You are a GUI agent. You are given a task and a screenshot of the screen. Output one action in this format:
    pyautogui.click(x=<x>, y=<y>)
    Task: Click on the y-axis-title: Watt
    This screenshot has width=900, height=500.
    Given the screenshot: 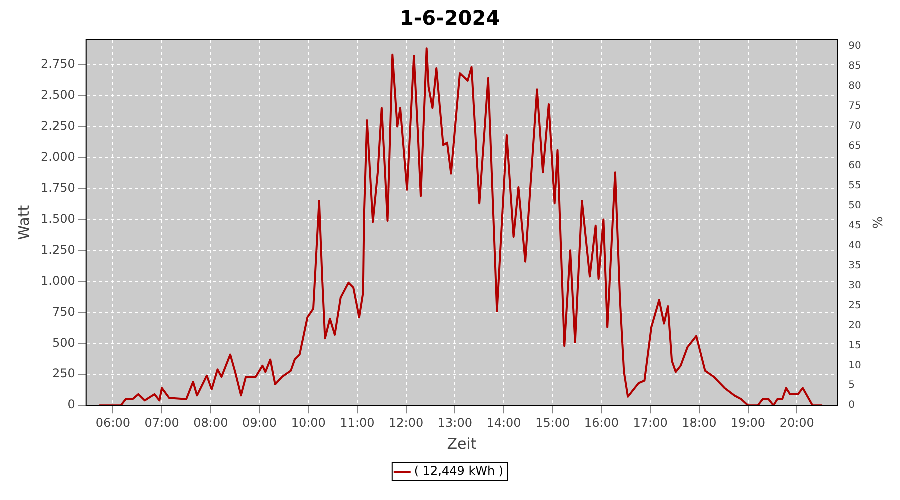 What is the action you would take?
    pyautogui.click(x=23, y=222)
    